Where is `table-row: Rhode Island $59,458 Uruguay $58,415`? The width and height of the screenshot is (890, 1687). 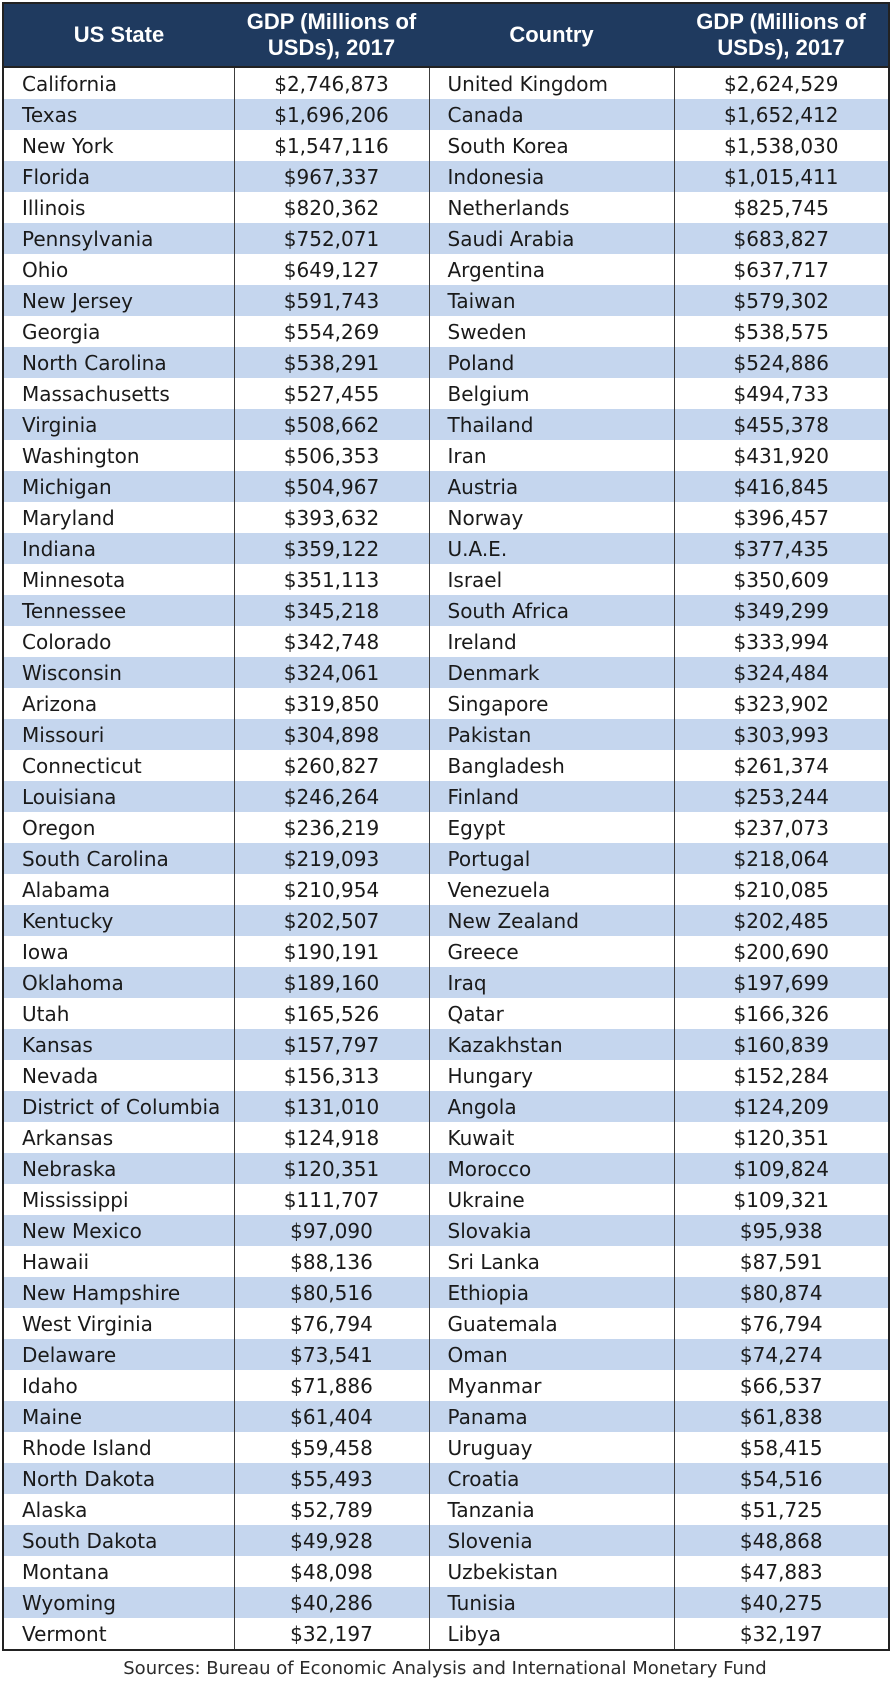 table-row: Rhode Island $59,458 Uruguay $58,415 is located at coordinates (446, 1447).